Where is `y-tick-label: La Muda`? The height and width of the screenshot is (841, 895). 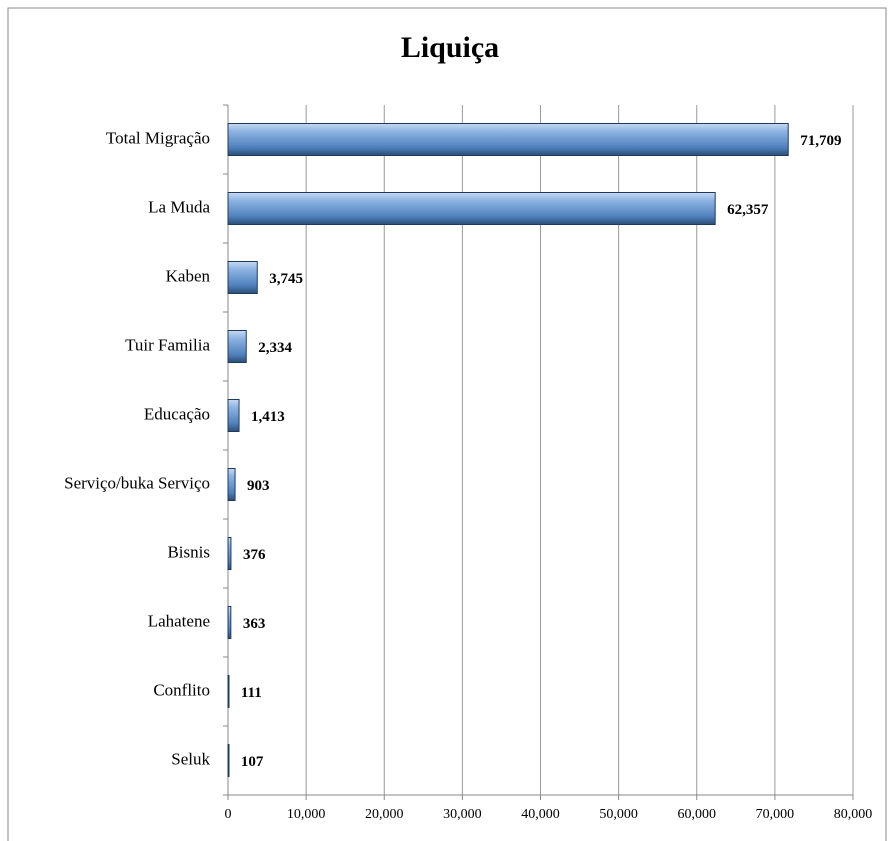
y-tick-label: La Muda is located at coordinates (179, 206).